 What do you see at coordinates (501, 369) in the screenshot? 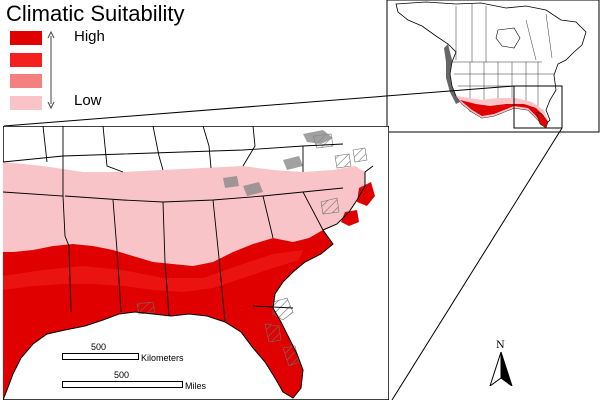
I see `north-arrow-icon` at bounding box center [501, 369].